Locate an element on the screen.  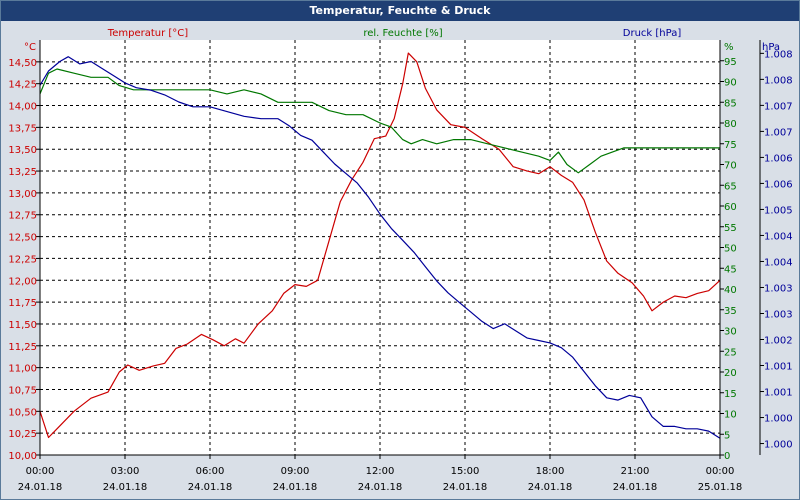
pressure-tick-label: 1.005 is located at coordinates (778, 210).